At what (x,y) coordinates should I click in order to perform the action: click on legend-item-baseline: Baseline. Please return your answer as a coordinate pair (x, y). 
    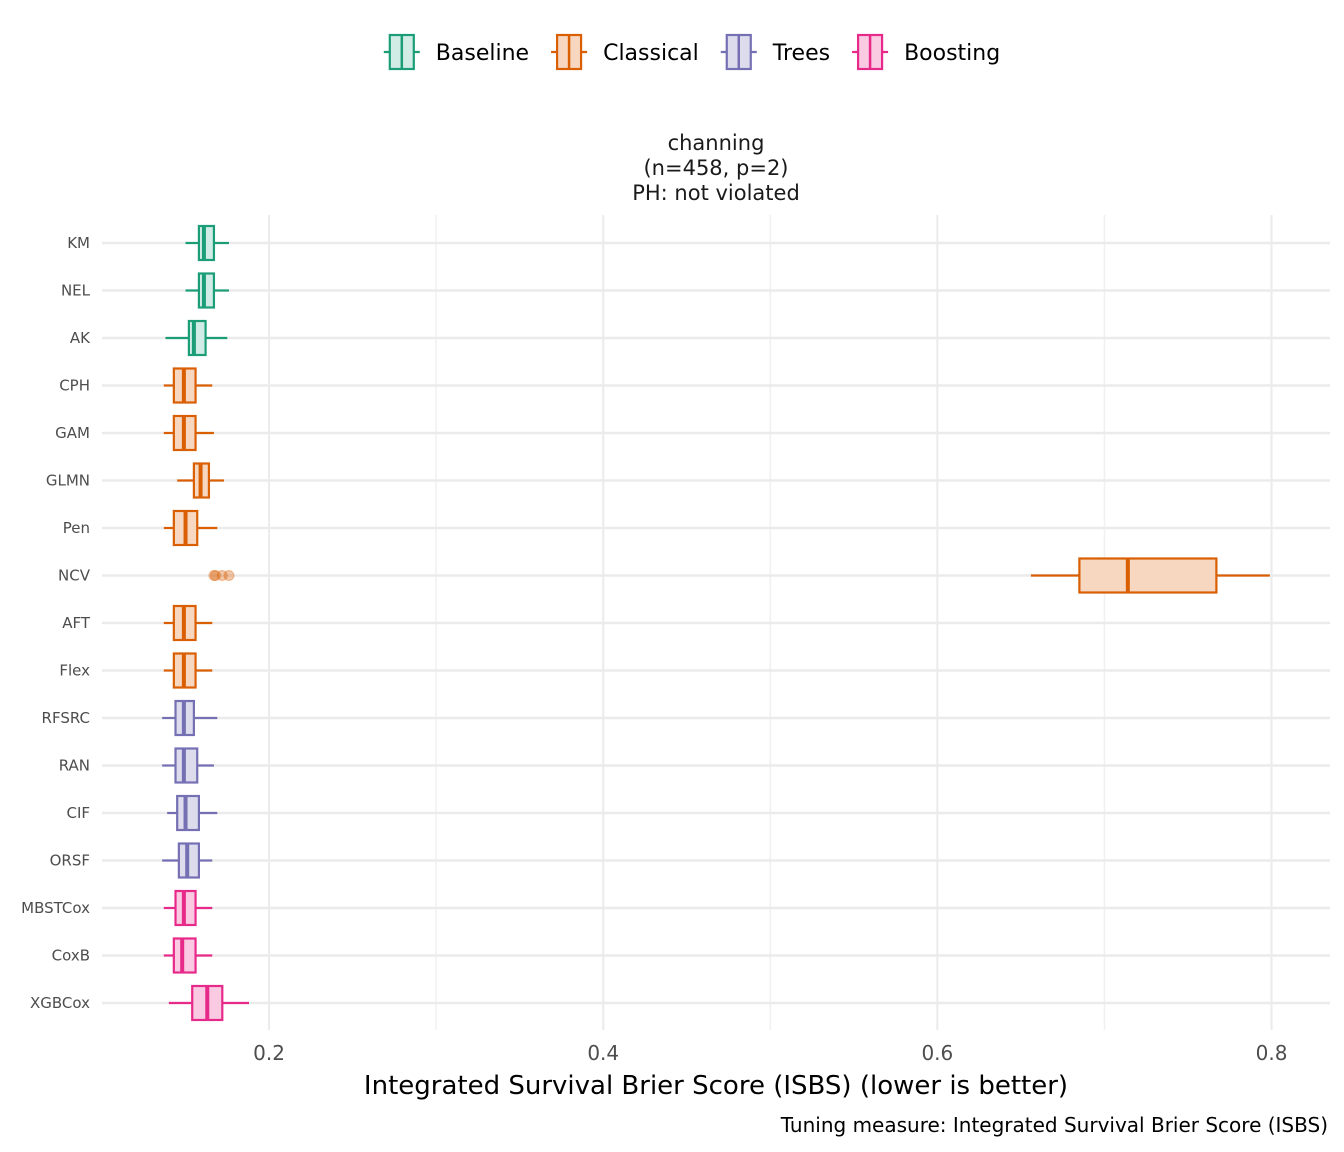
    Looking at the image, I should click on (456, 52).